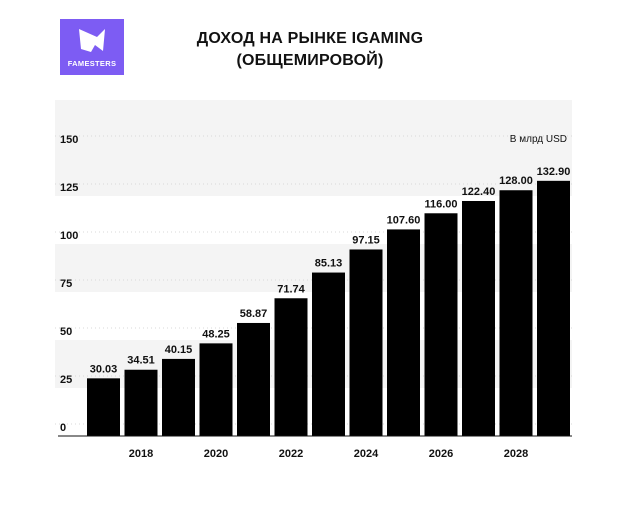 This screenshot has width=626, height=520. Describe the element at coordinates (538, 139) in the screenshot. I see `unit-label: В млрд USD` at that location.